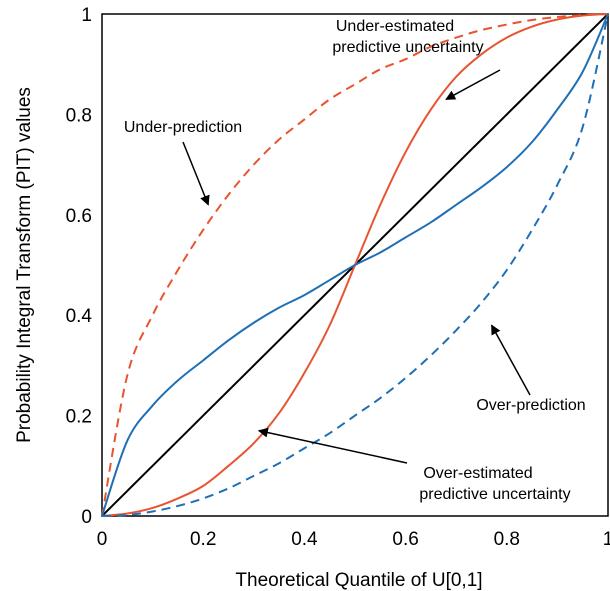  I want to click on annotation-label: Over-prediction, so click(530, 405).